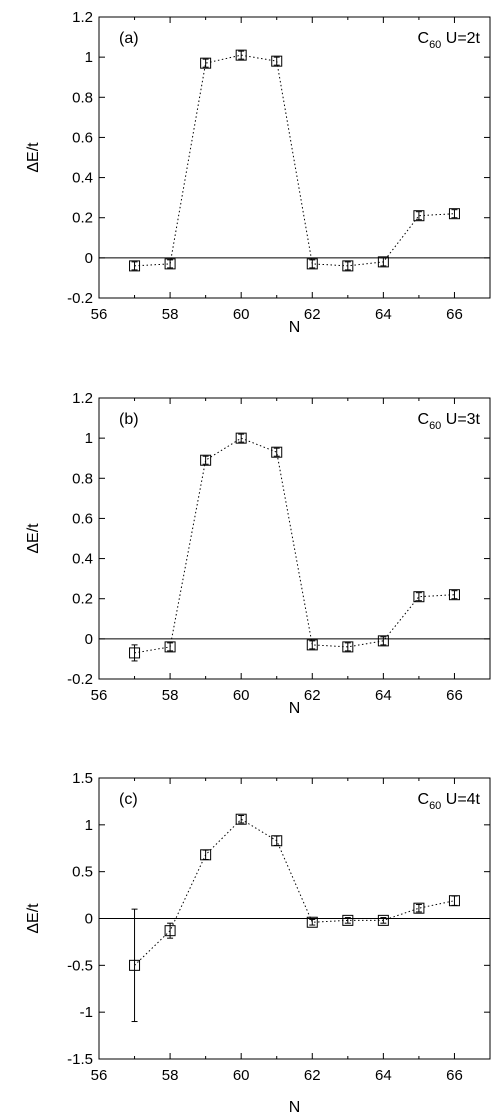  I want to click on panel-annotation: C60 U=2t, so click(449, 40).